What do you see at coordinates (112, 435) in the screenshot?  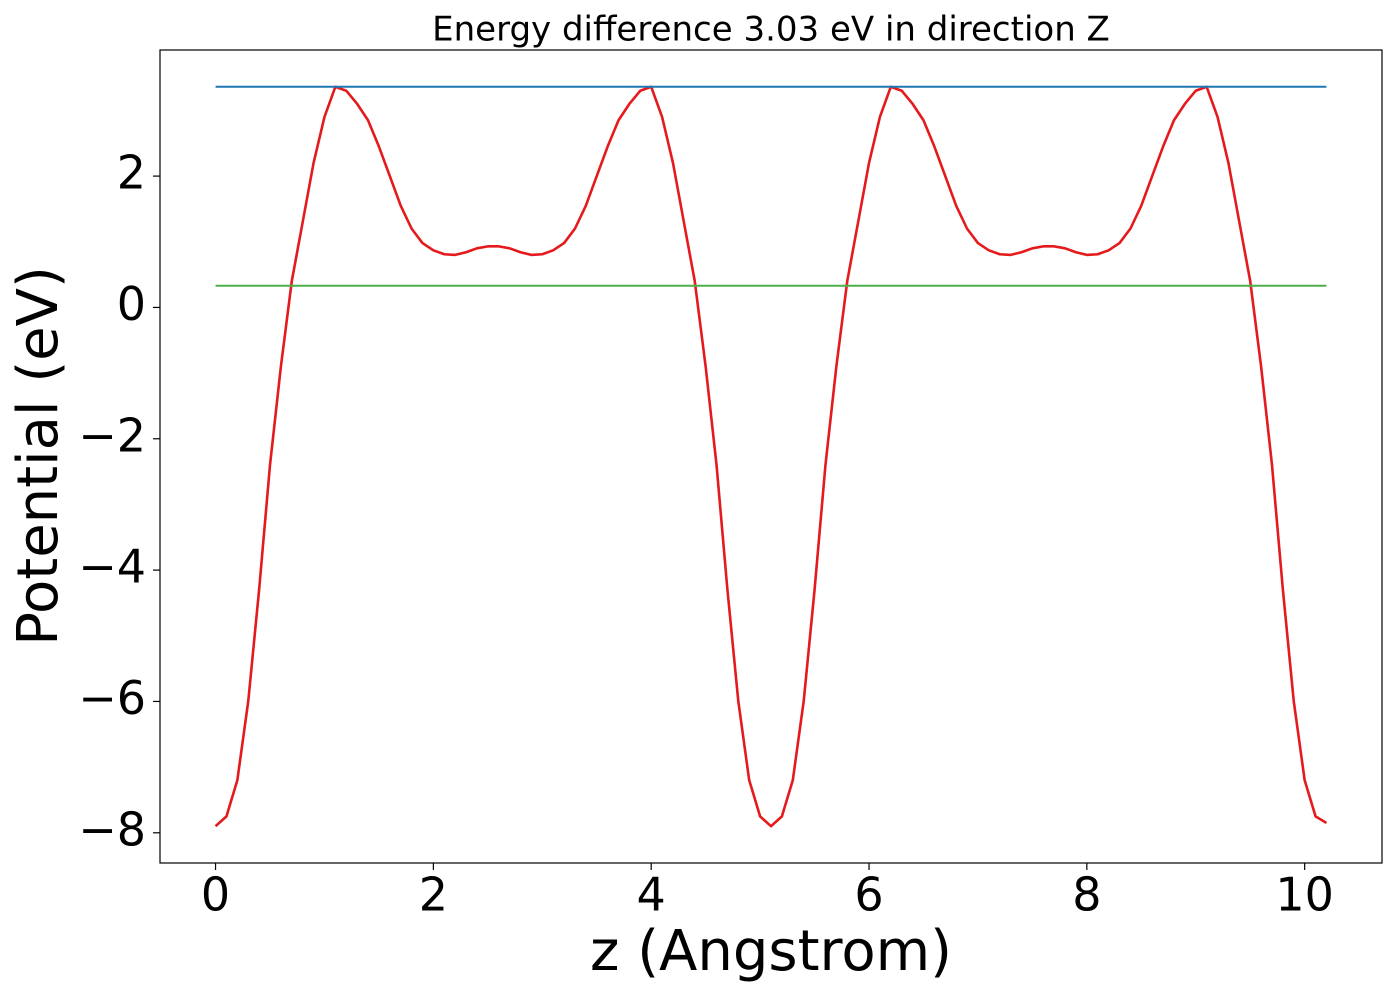 I see `y-tick-label: −2` at bounding box center [112, 435].